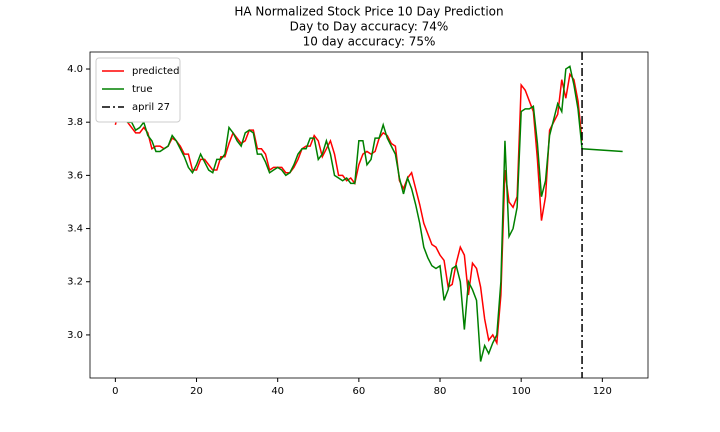 Image resolution: width=720 pixels, height=432 pixels. I want to click on x-tick-label: 120, so click(602, 391).